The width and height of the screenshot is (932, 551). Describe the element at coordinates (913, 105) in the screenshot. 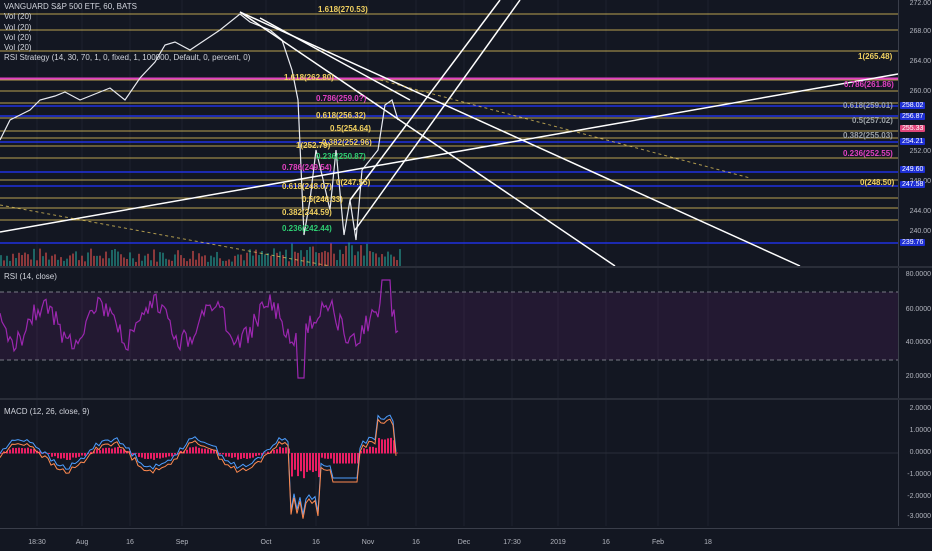

I see `price-level-badge: 258.02` at that location.